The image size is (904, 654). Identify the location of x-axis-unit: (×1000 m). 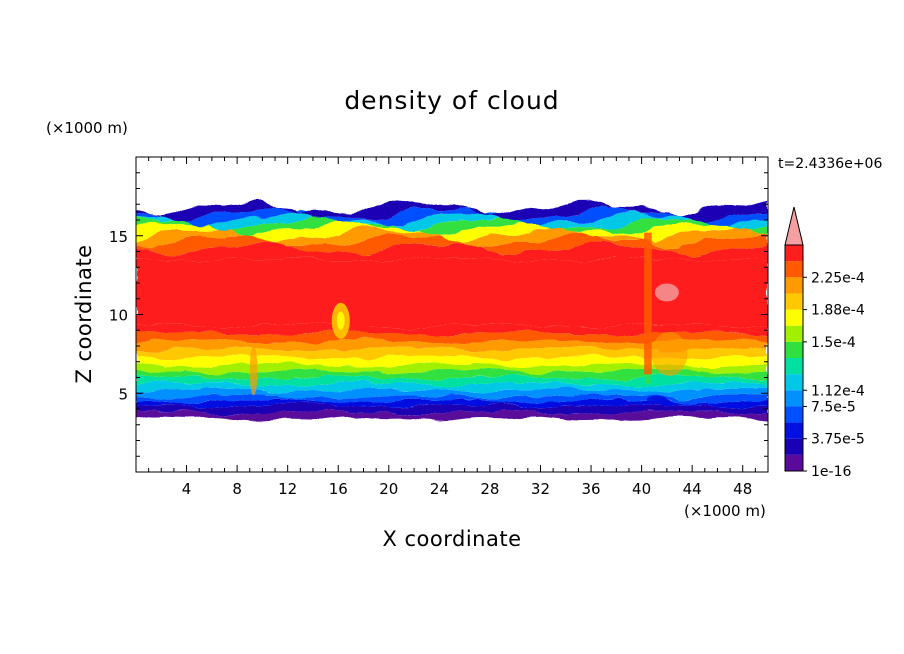
(725, 511).